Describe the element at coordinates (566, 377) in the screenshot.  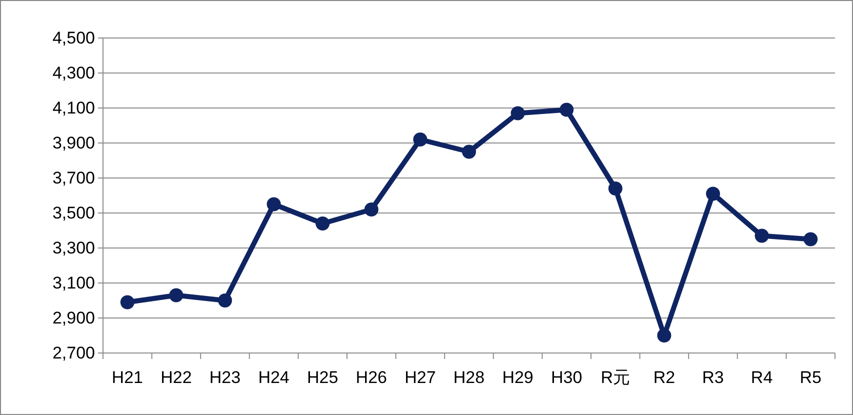
I see `x-tick-label: H30` at that location.